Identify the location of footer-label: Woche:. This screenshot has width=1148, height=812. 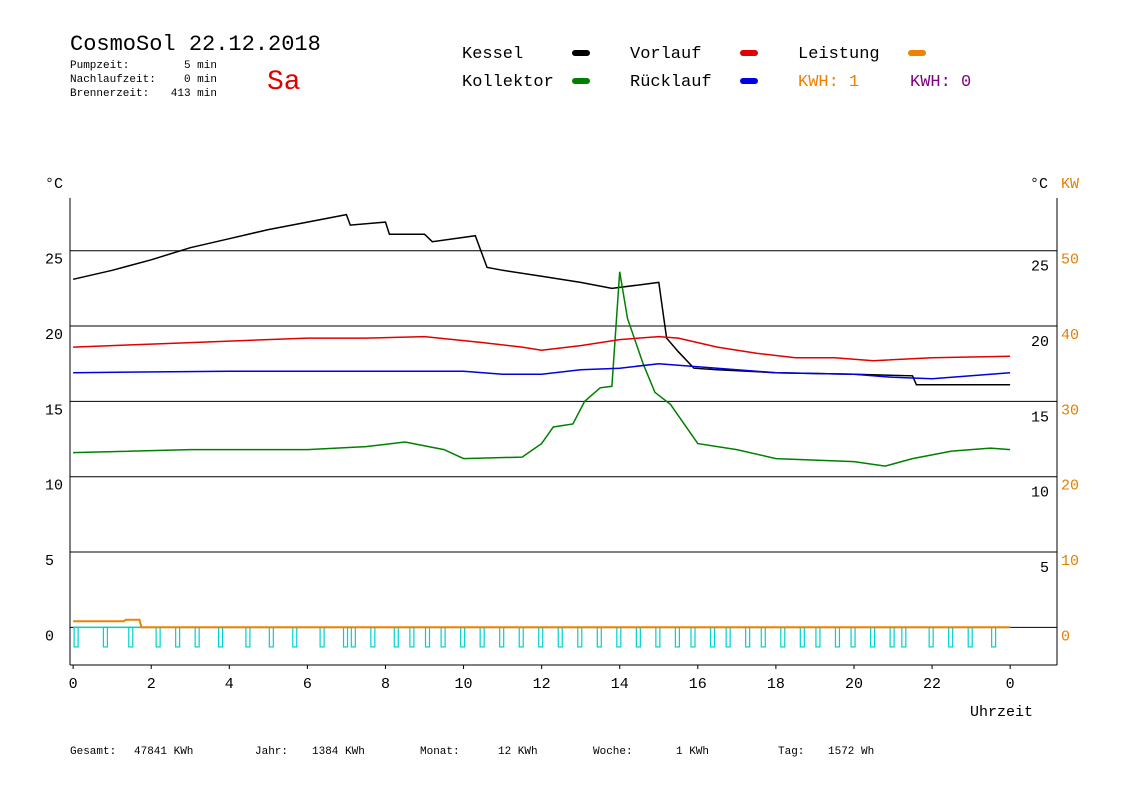
(613, 752).